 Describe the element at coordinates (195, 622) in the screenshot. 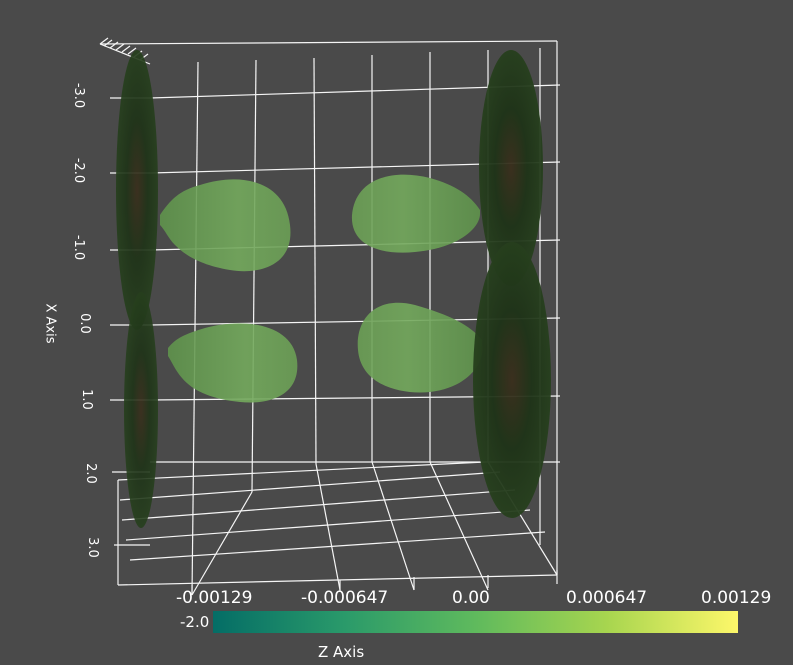

I see `colorbar-min-label: -2.0` at that location.